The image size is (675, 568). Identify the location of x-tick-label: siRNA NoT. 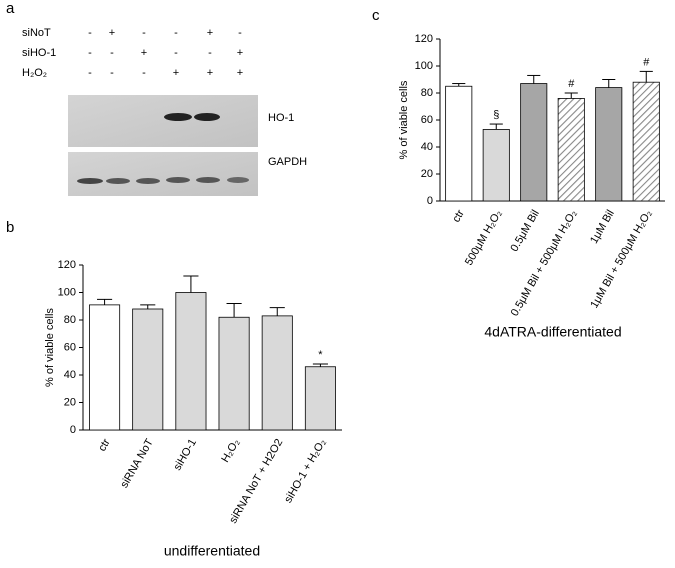
(137, 463).